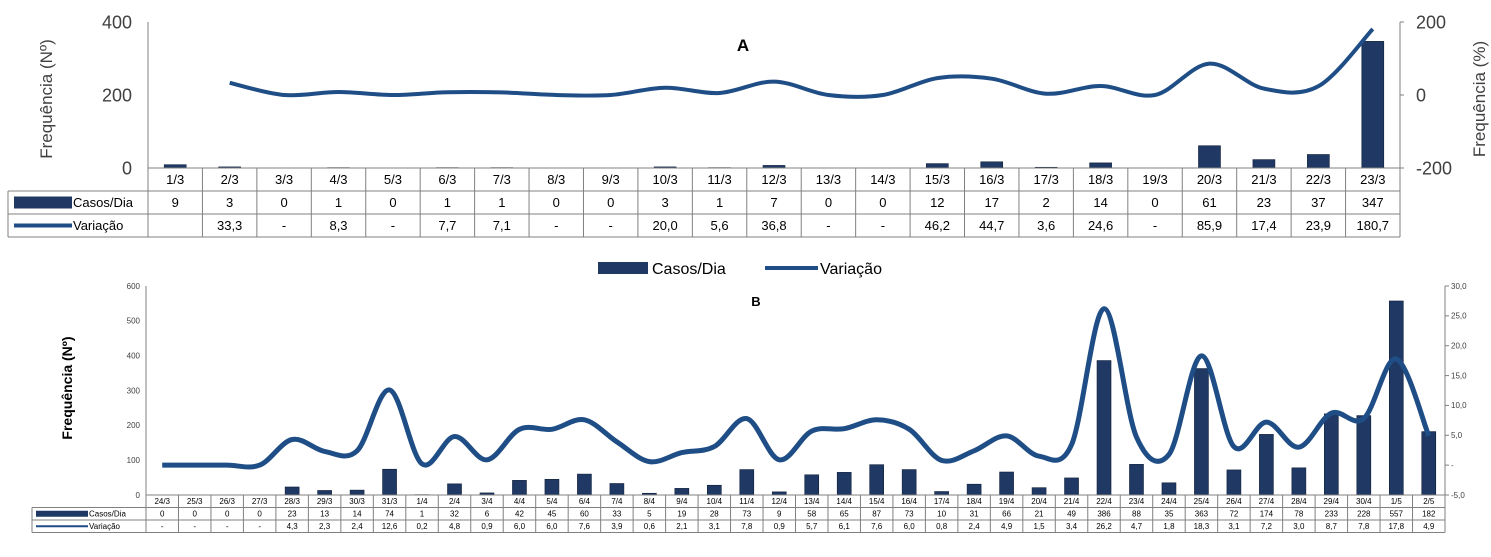 This screenshot has width=1491, height=557. I want to click on category-label: 28/4, so click(1299, 501).